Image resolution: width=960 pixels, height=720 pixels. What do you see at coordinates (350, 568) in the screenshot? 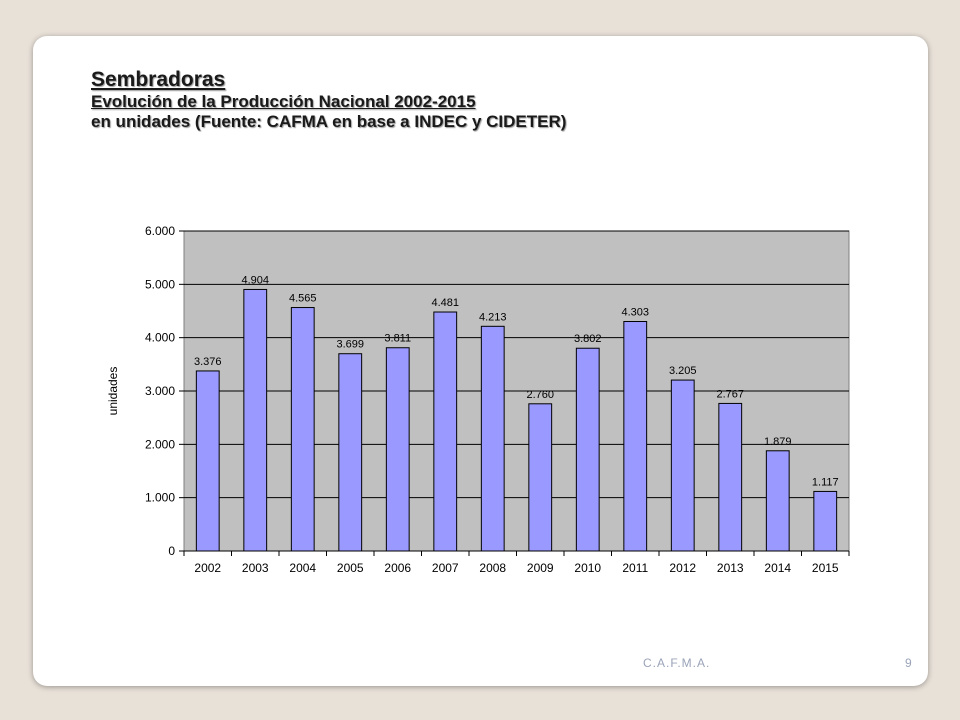
I see `x-tick-label: 2005` at bounding box center [350, 568].